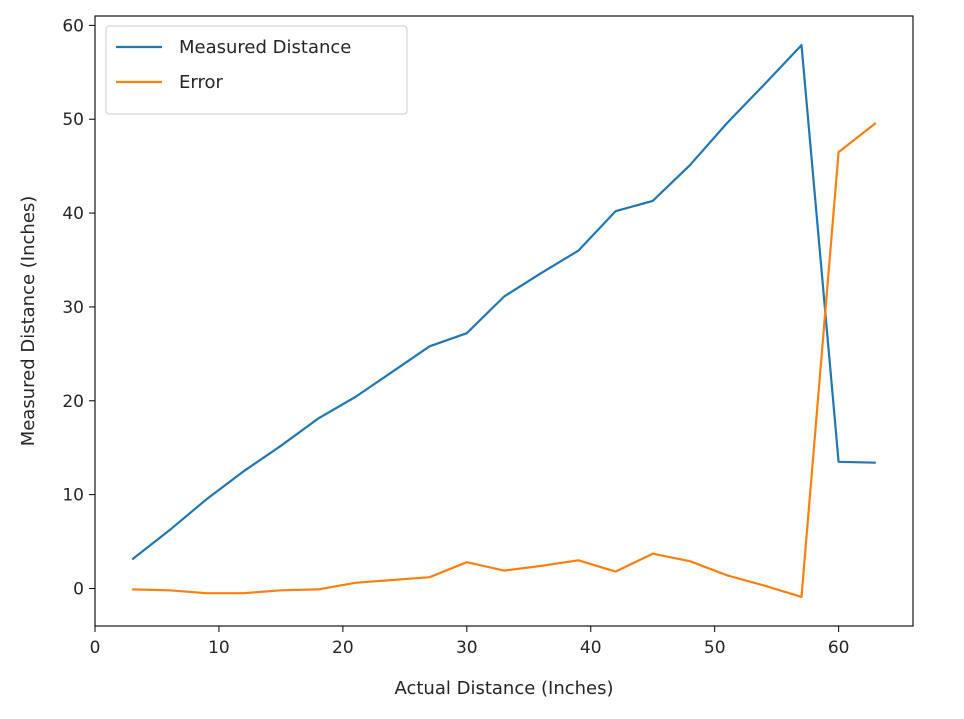 The height and width of the screenshot is (719, 964). What do you see at coordinates (343, 648) in the screenshot?
I see `x-tick-label: 20` at bounding box center [343, 648].